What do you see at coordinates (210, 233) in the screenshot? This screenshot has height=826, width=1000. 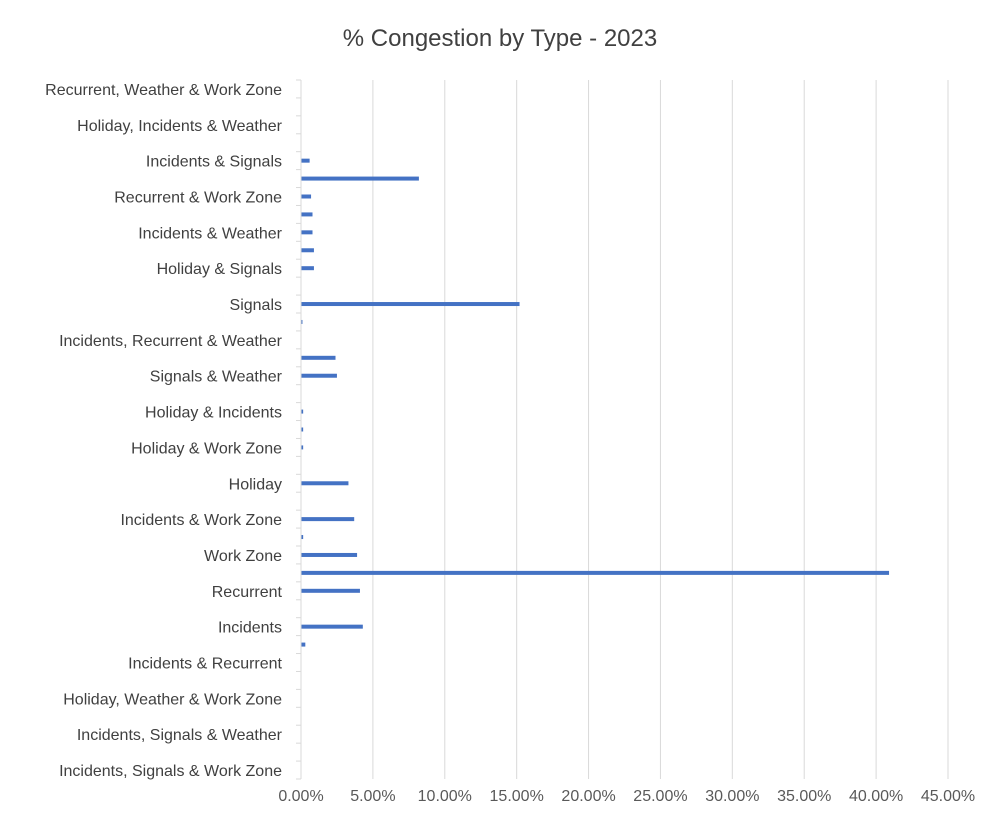 I see `category-label: Incidents & Weather` at bounding box center [210, 233].